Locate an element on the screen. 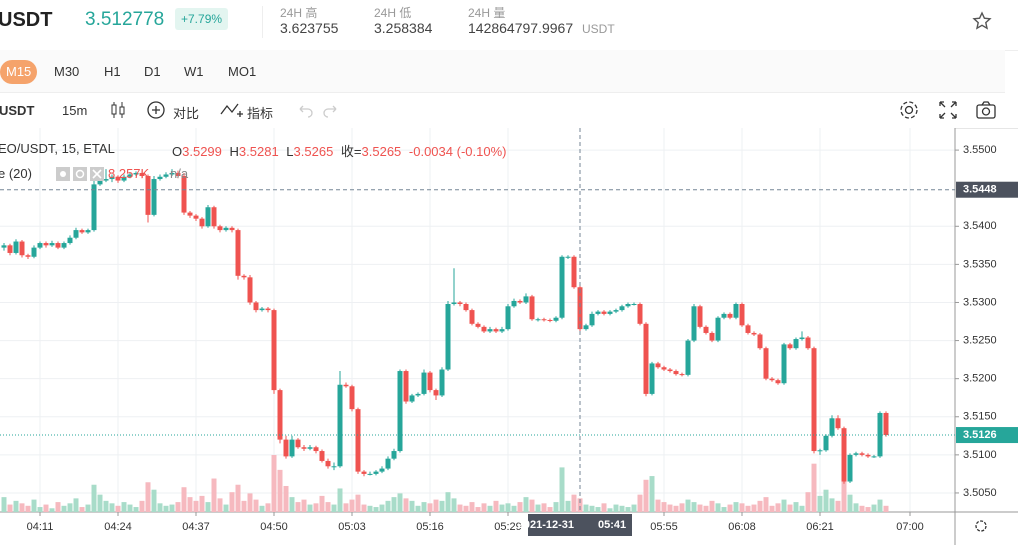 The height and width of the screenshot is (545, 1018). undo-redo is located at coordinates (318, 110).